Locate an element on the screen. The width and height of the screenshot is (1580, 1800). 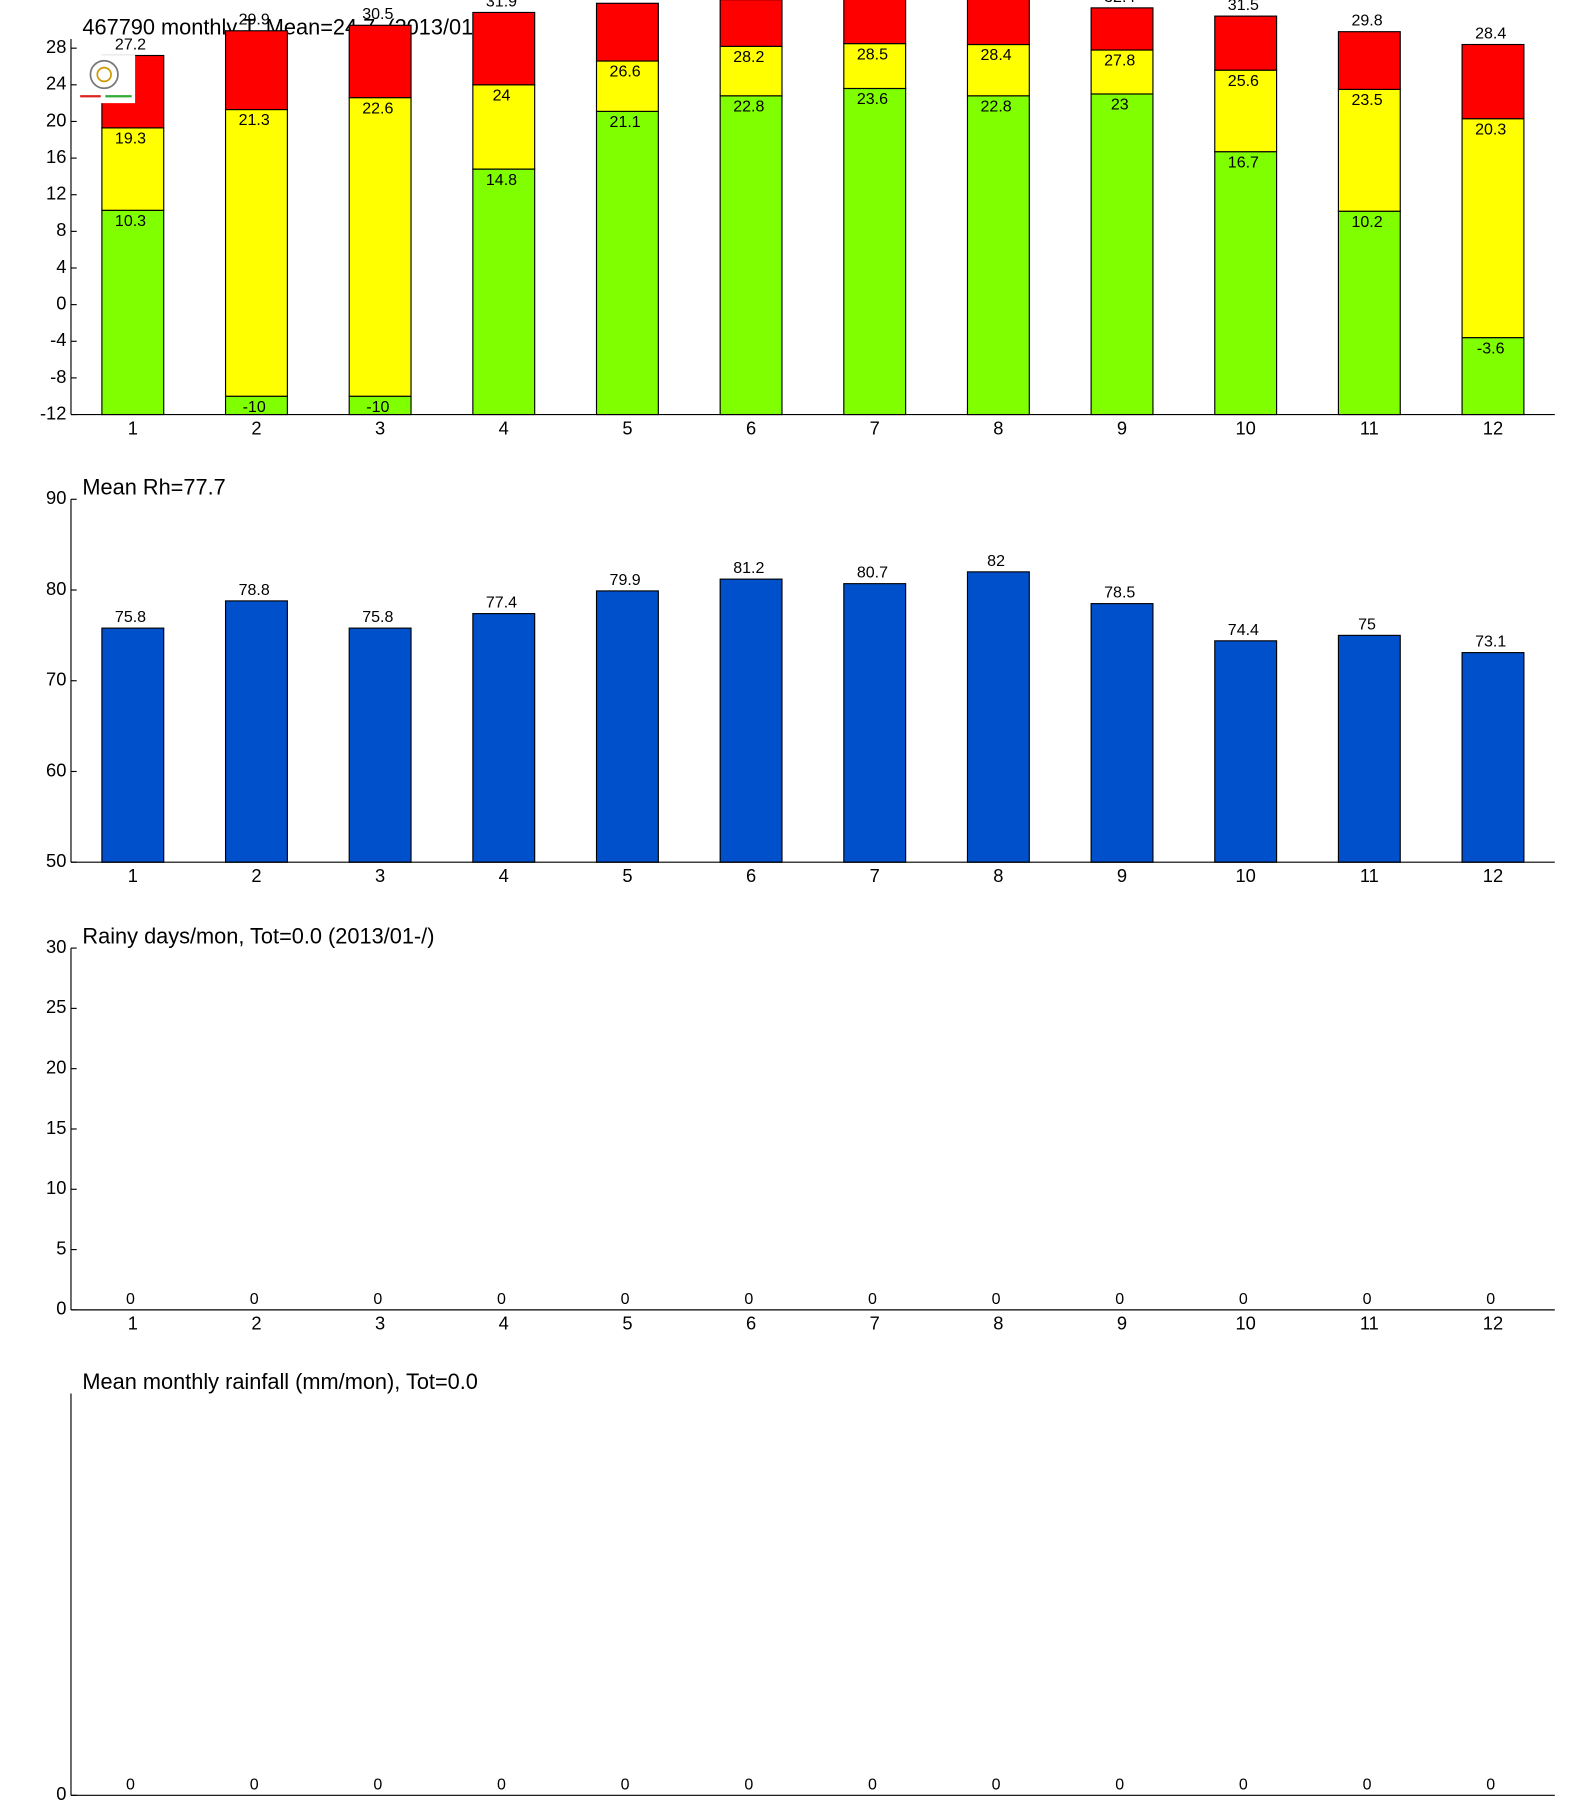
value-label: 75 is located at coordinates (1367, 624).